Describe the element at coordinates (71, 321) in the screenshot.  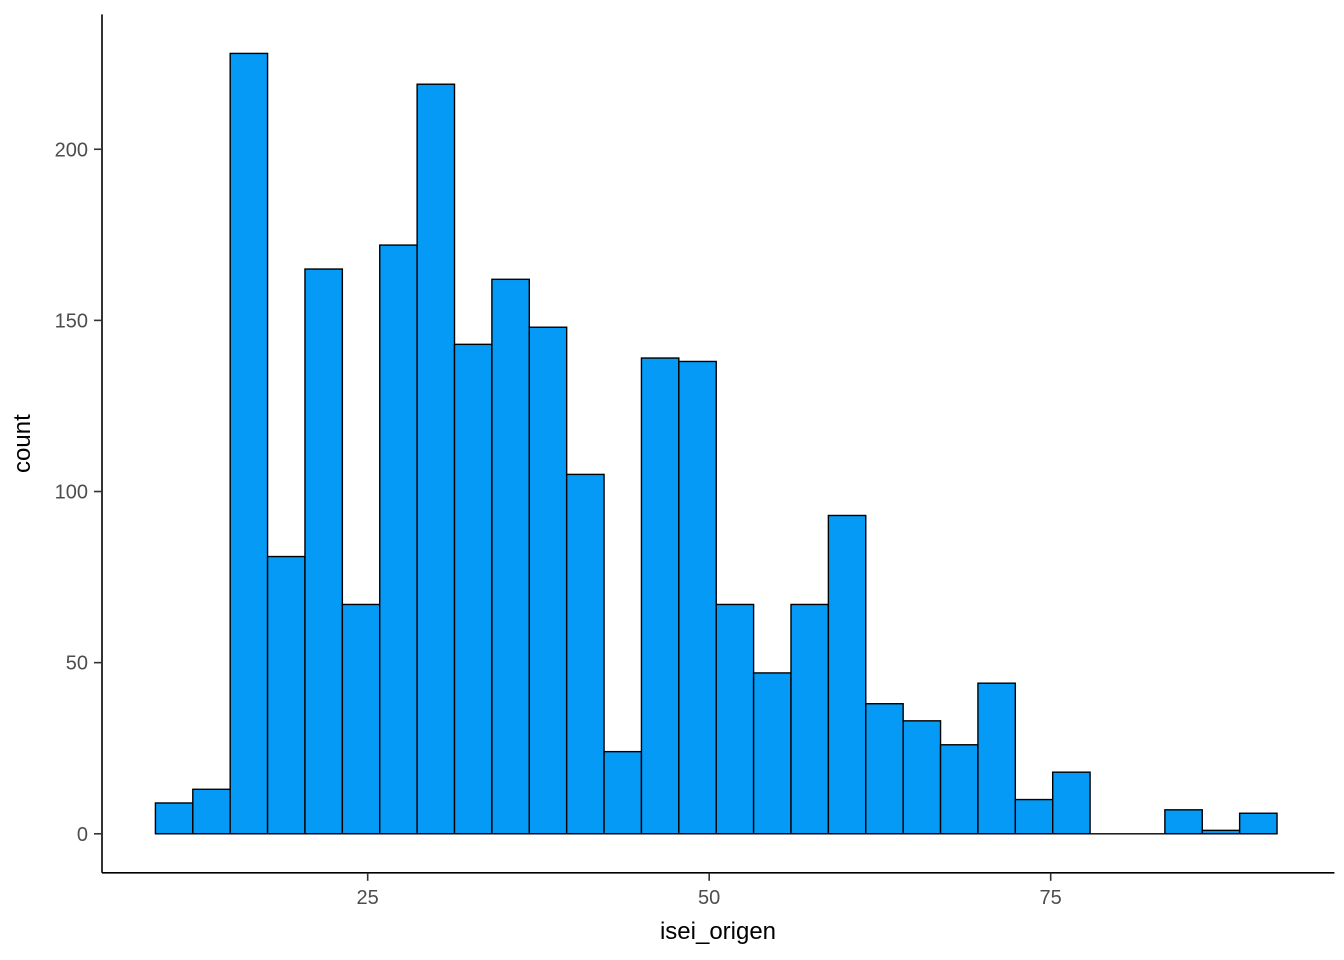
I see `y-axis-tick-label: 150` at that location.